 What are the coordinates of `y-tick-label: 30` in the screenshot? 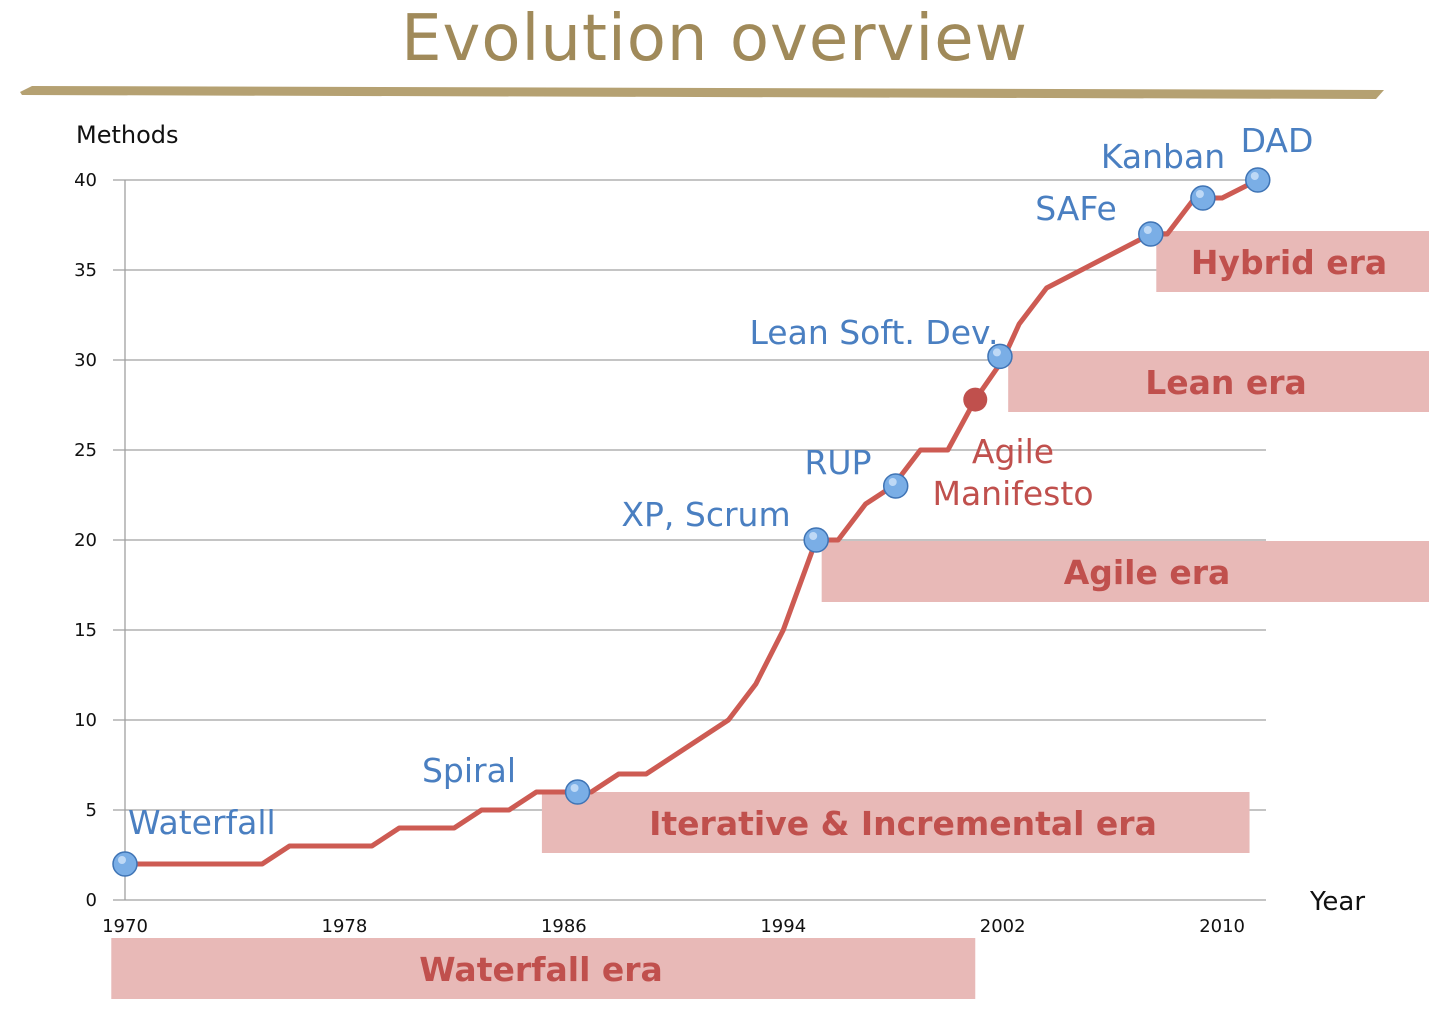 It's located at (85, 360).